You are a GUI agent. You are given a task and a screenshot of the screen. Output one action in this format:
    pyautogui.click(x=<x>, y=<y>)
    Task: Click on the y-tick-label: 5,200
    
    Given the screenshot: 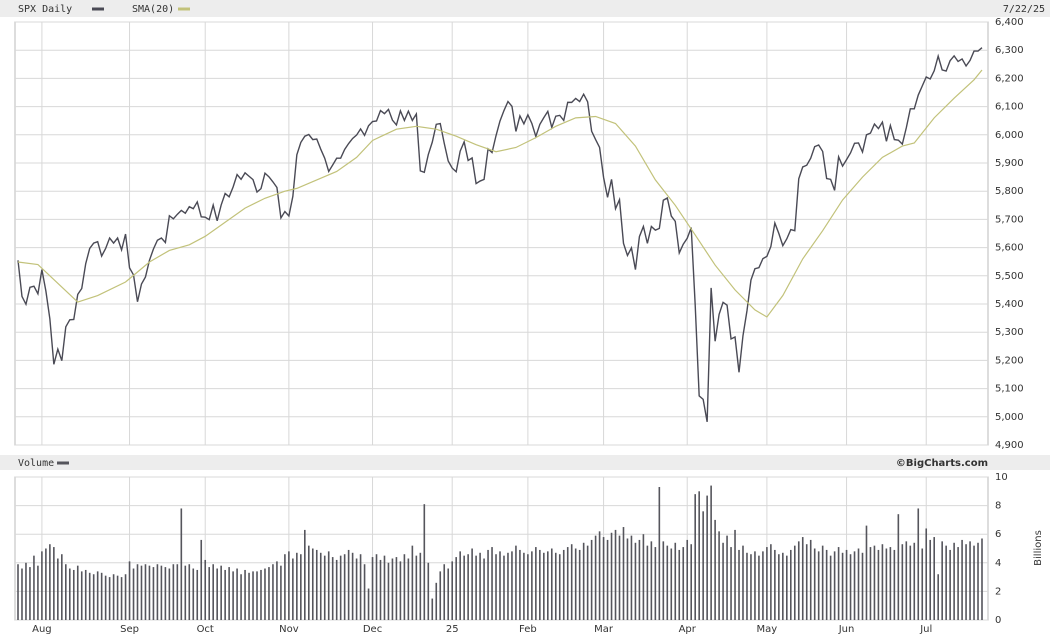 What is the action you would take?
    pyautogui.click(x=1009, y=360)
    